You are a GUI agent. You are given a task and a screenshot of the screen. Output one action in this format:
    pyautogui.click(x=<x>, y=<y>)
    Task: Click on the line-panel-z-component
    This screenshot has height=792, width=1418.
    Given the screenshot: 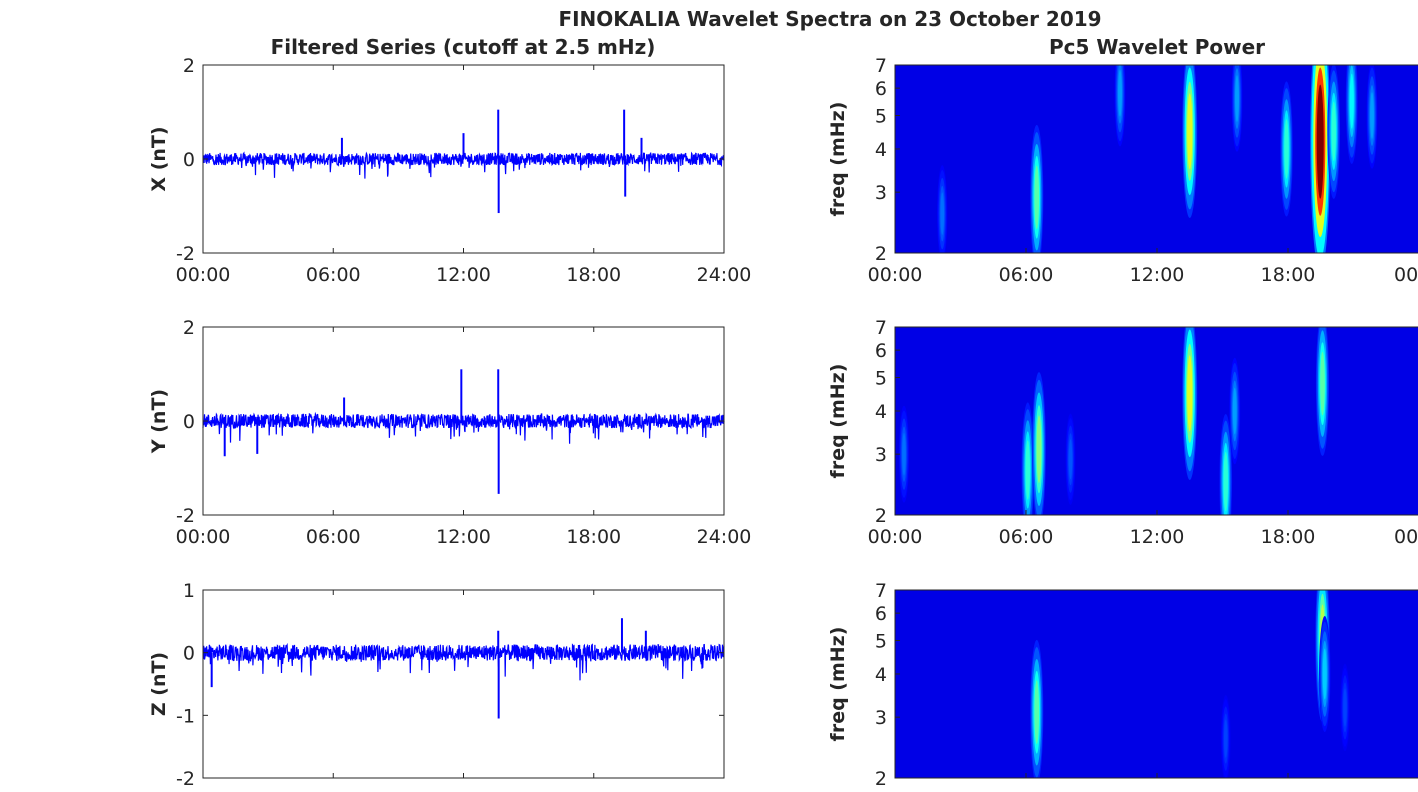 What is the action you would take?
    pyautogui.click(x=463, y=684)
    